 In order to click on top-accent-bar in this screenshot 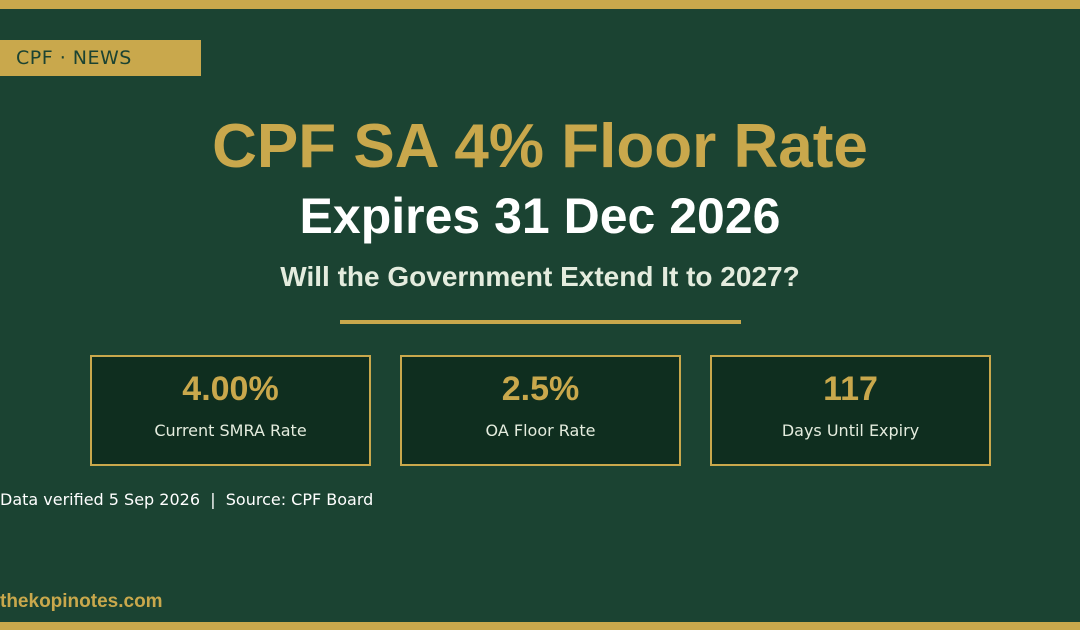, I will do `click(540, 4)`.